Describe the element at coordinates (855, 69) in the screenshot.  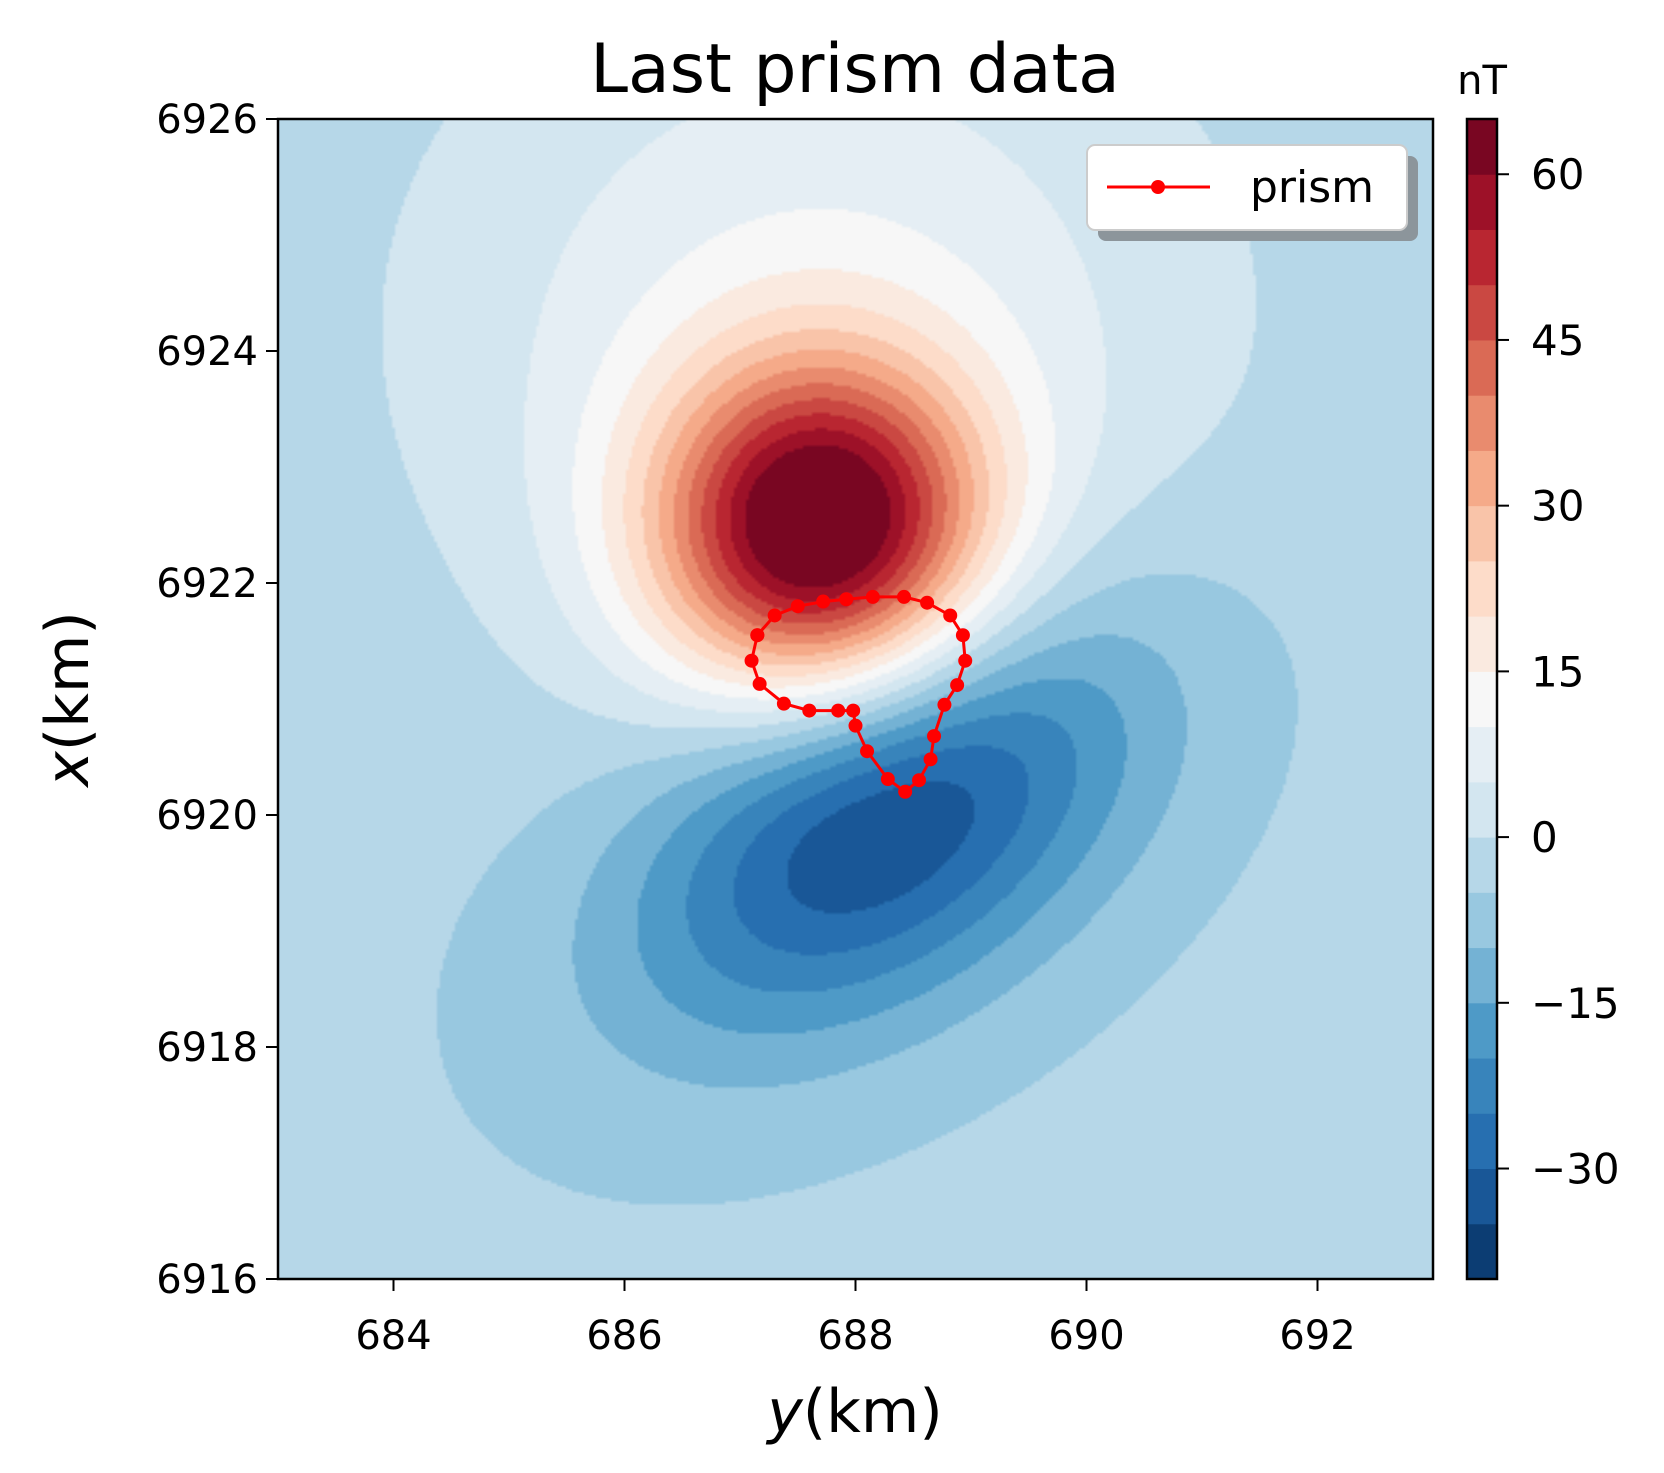
I see `chart-title: Last prism data` at that location.